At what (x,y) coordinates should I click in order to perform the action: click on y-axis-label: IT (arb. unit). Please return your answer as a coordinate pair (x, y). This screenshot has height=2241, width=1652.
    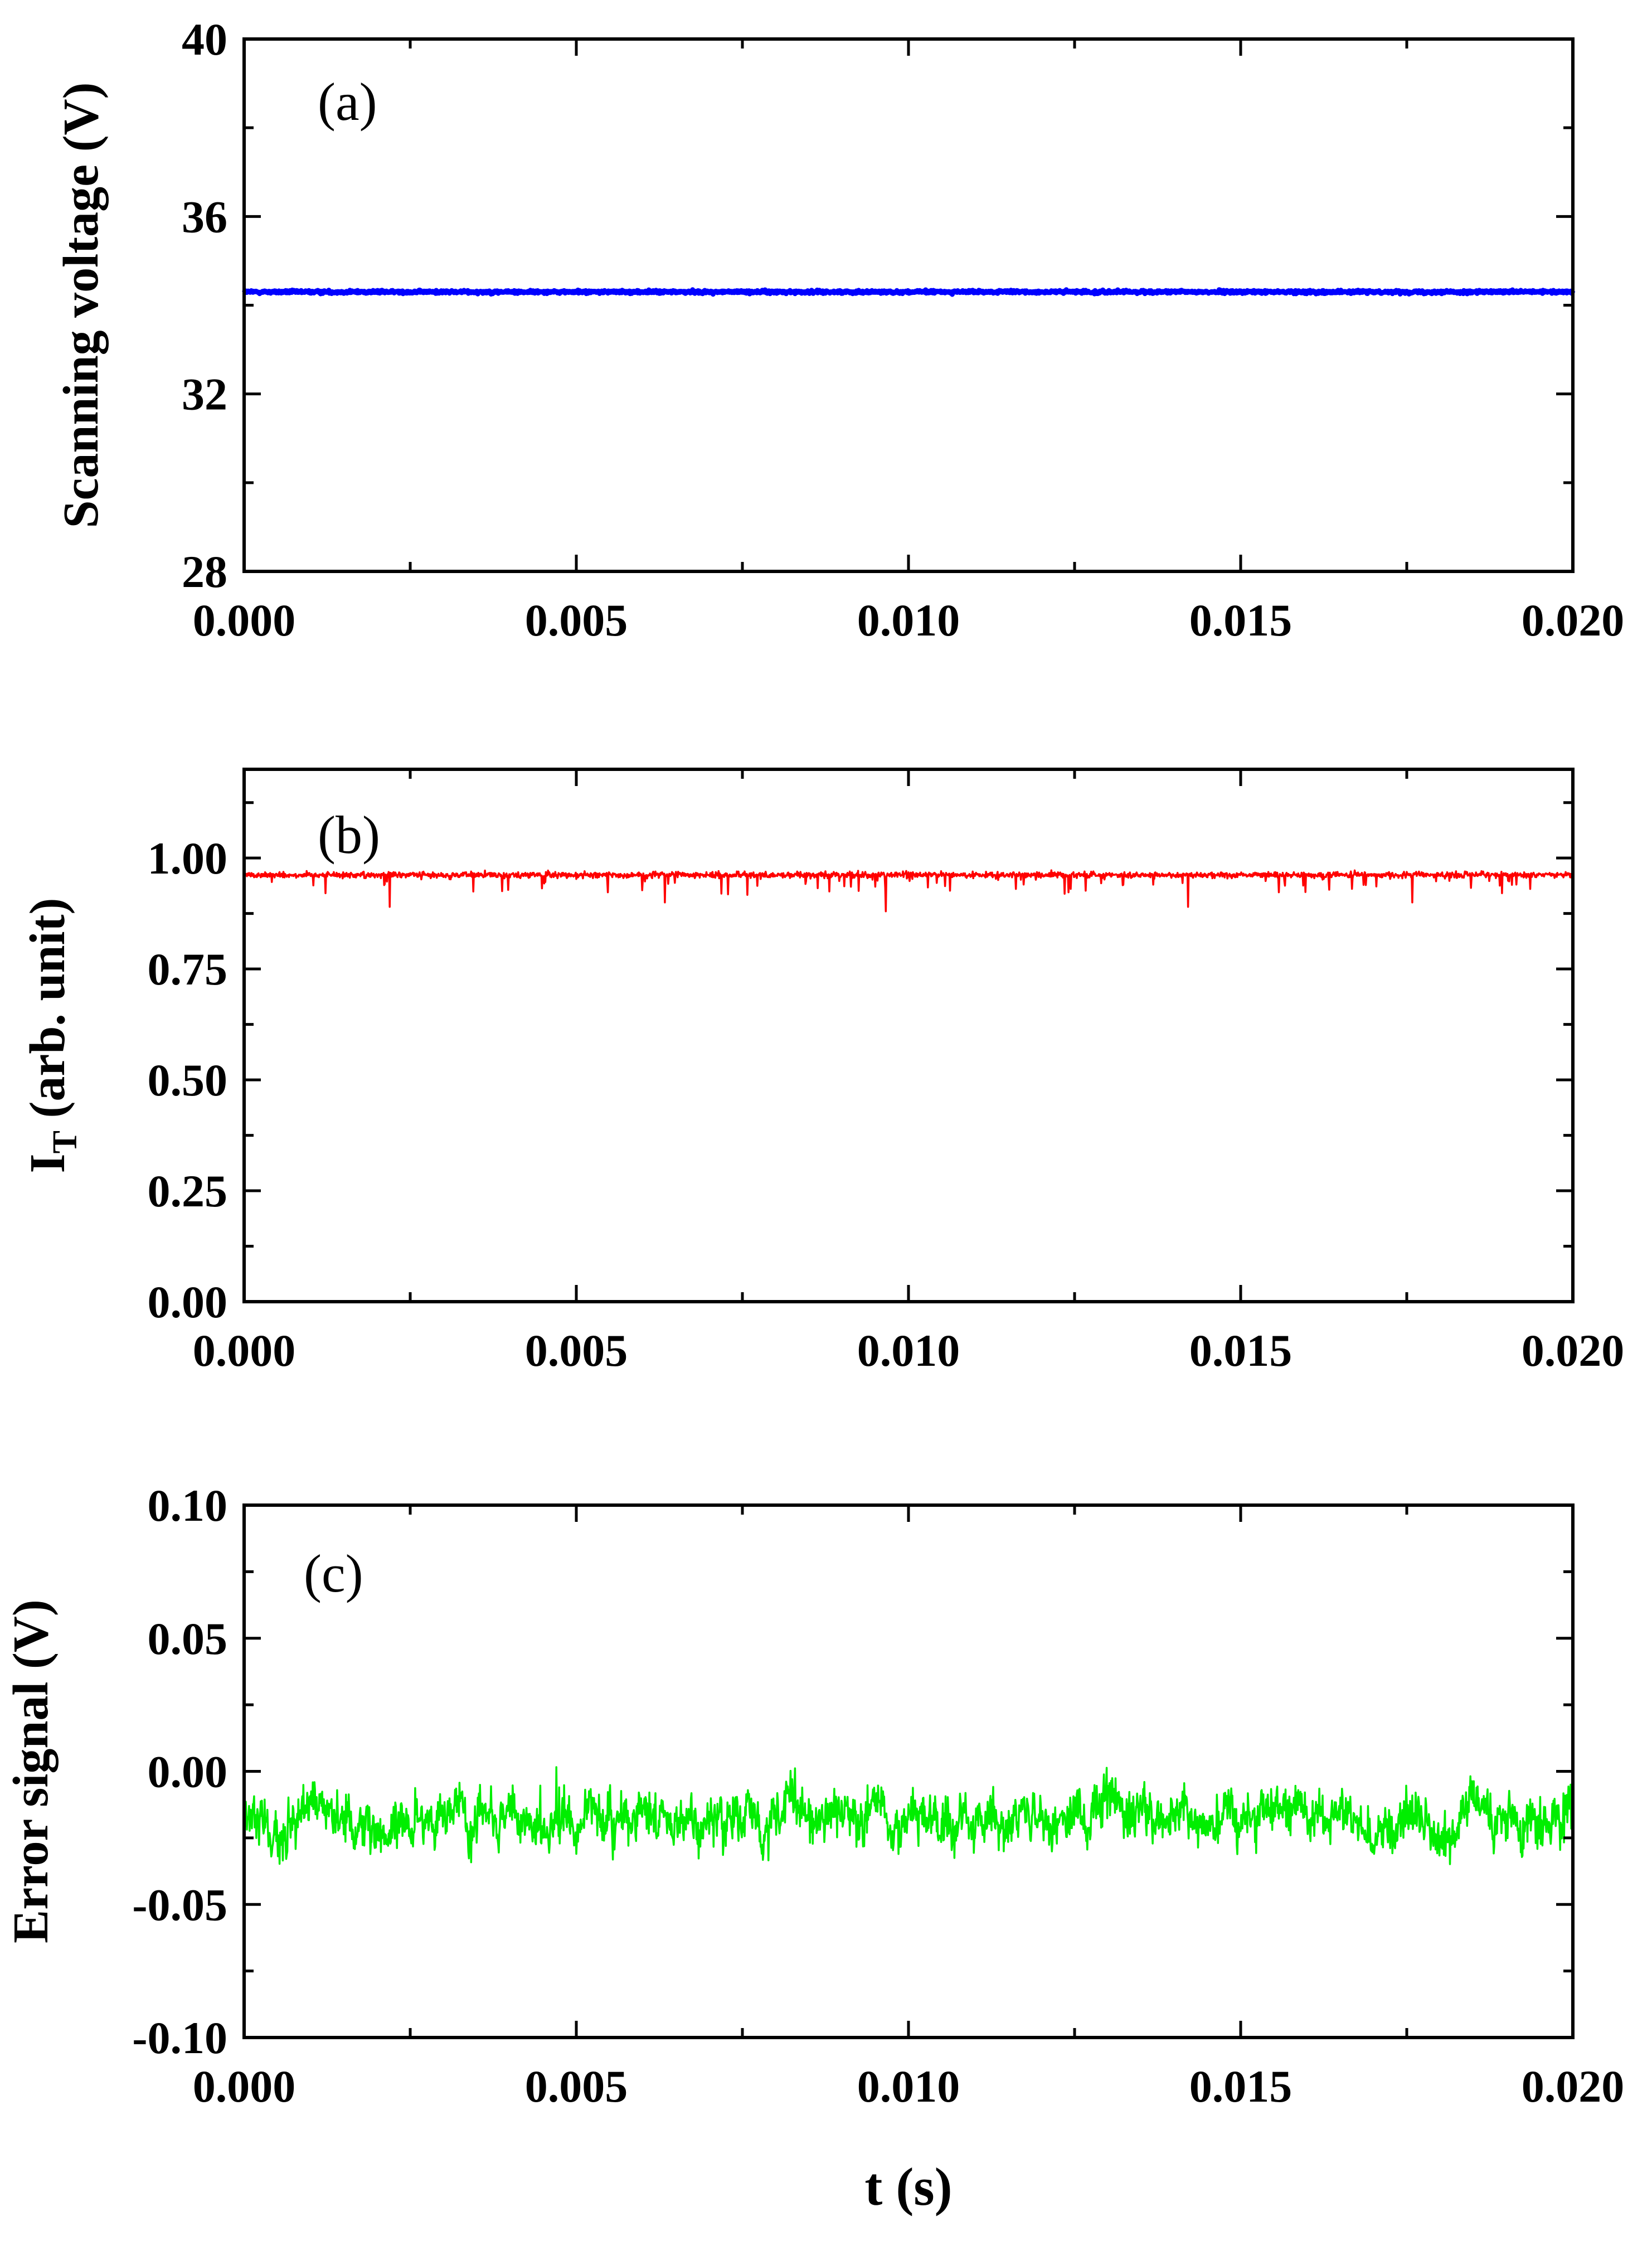
    Looking at the image, I should click on (52, 1035).